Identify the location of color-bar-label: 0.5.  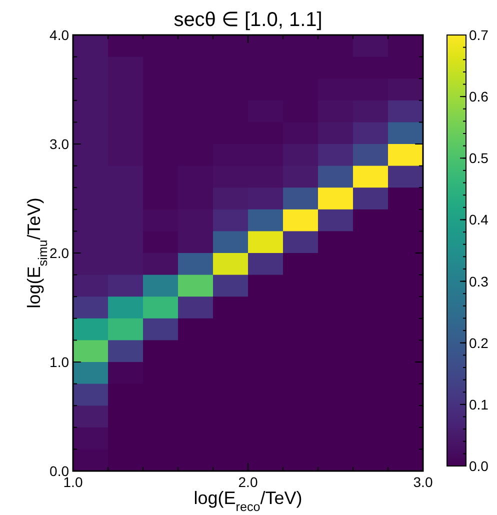
(479, 158).